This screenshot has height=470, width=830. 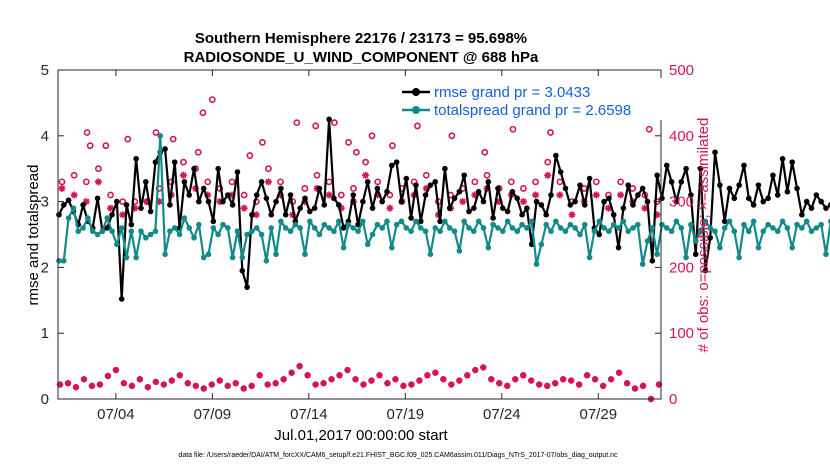 I want to click on x-tick-label: 07/04, so click(x=116, y=414).